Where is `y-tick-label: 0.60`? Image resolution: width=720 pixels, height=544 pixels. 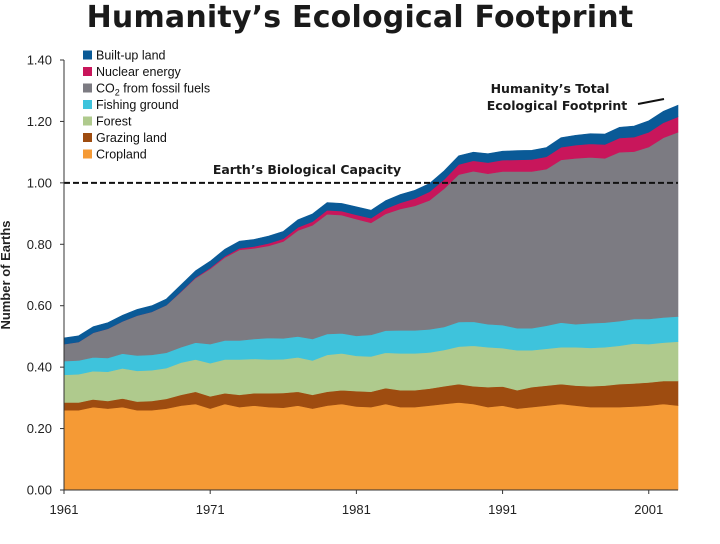
y-tick-label: 0.60 is located at coordinates (39, 305).